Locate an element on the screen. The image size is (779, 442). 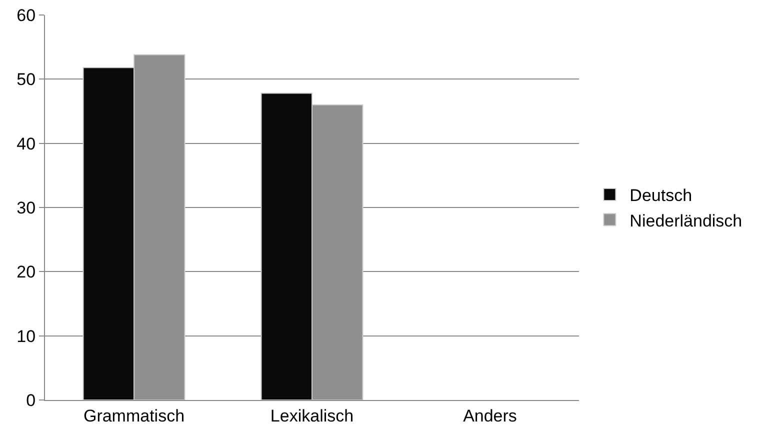
y-tick-label: 50 is located at coordinates (26, 80).